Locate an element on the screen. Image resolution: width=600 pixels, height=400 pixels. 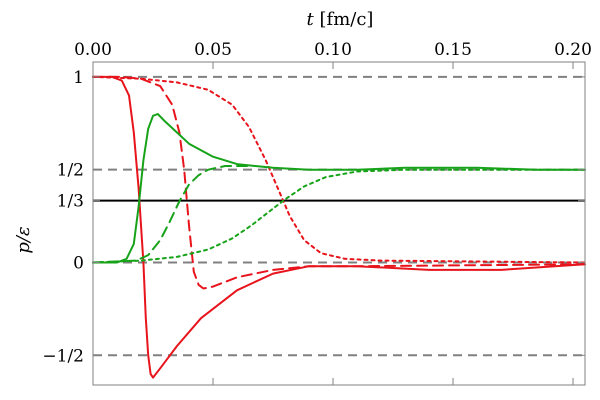
y-axis-var: p/ε is located at coordinates (23, 239).